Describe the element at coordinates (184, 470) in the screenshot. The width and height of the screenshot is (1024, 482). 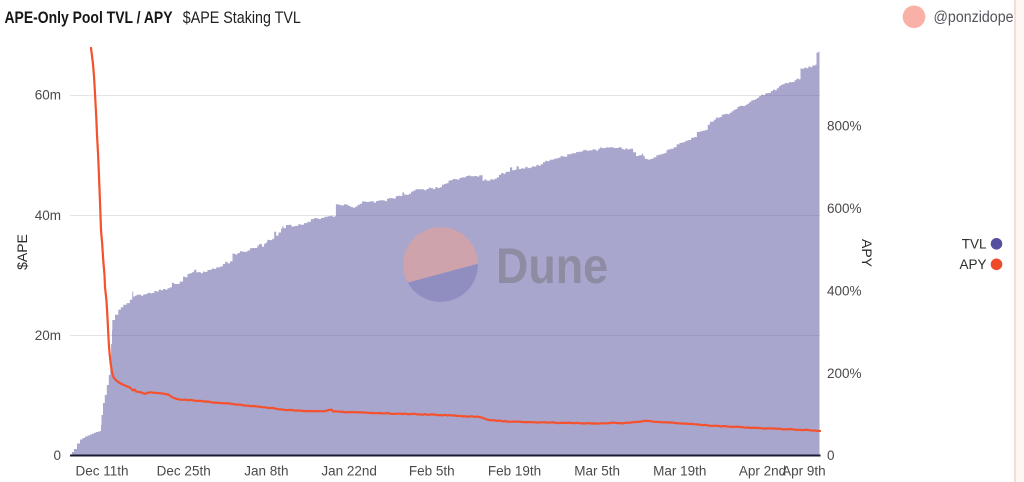
I see `svg-text: Dec 25th` at that location.